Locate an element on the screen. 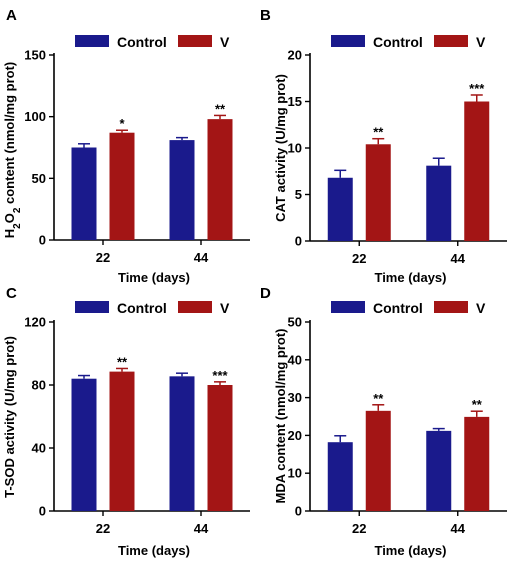 The height and width of the screenshot is (566, 510). y-tick-label: 150 is located at coordinates (35, 55).